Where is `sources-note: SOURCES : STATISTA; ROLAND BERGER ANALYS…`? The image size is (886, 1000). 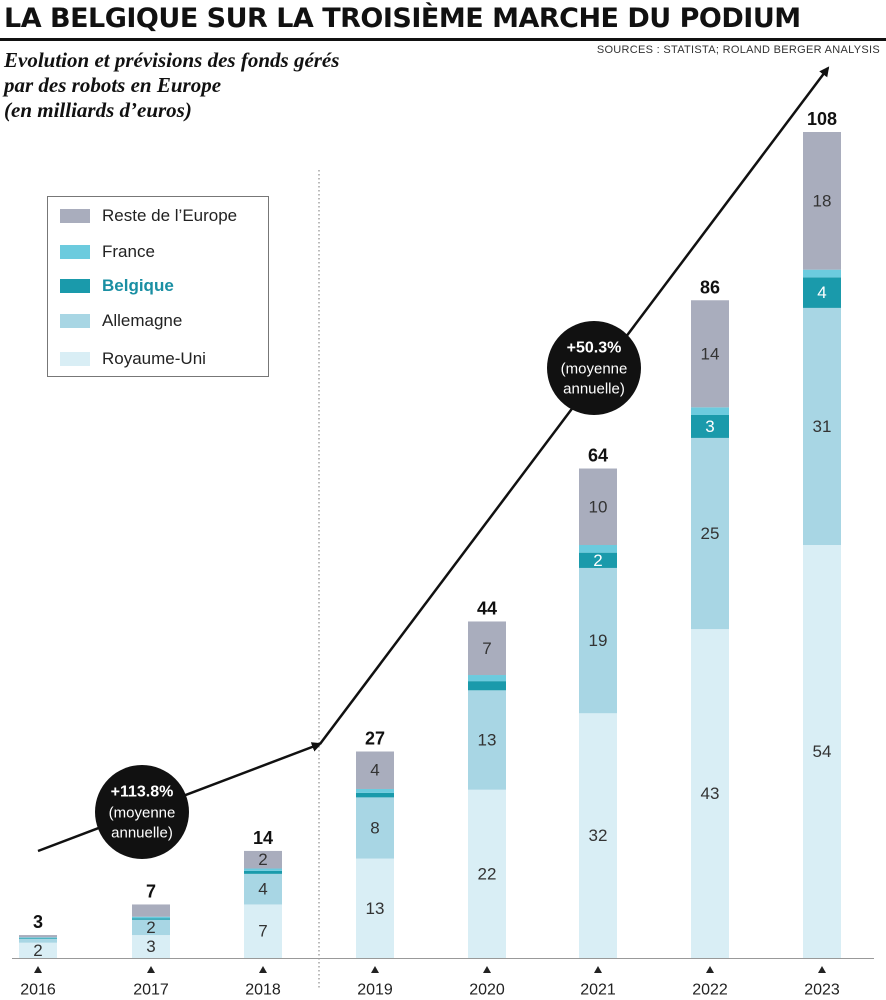 sources-note: SOURCES : STATISTA; ROLAND BERGER ANALYS… is located at coordinates (738, 50).